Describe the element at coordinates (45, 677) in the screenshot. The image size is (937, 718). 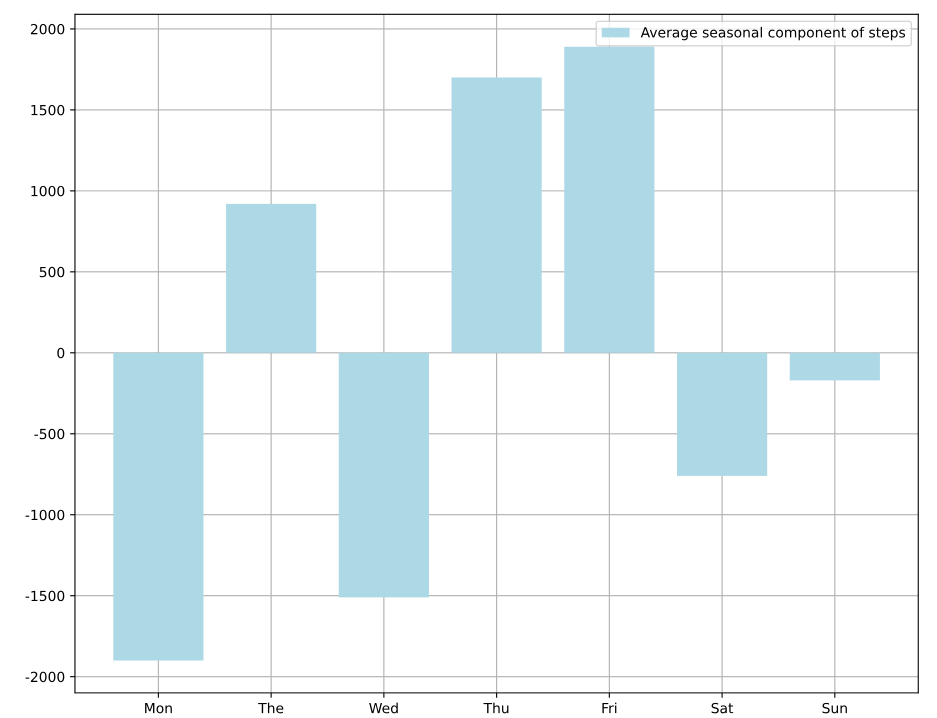
I see `y-tick-label: -2000` at that location.